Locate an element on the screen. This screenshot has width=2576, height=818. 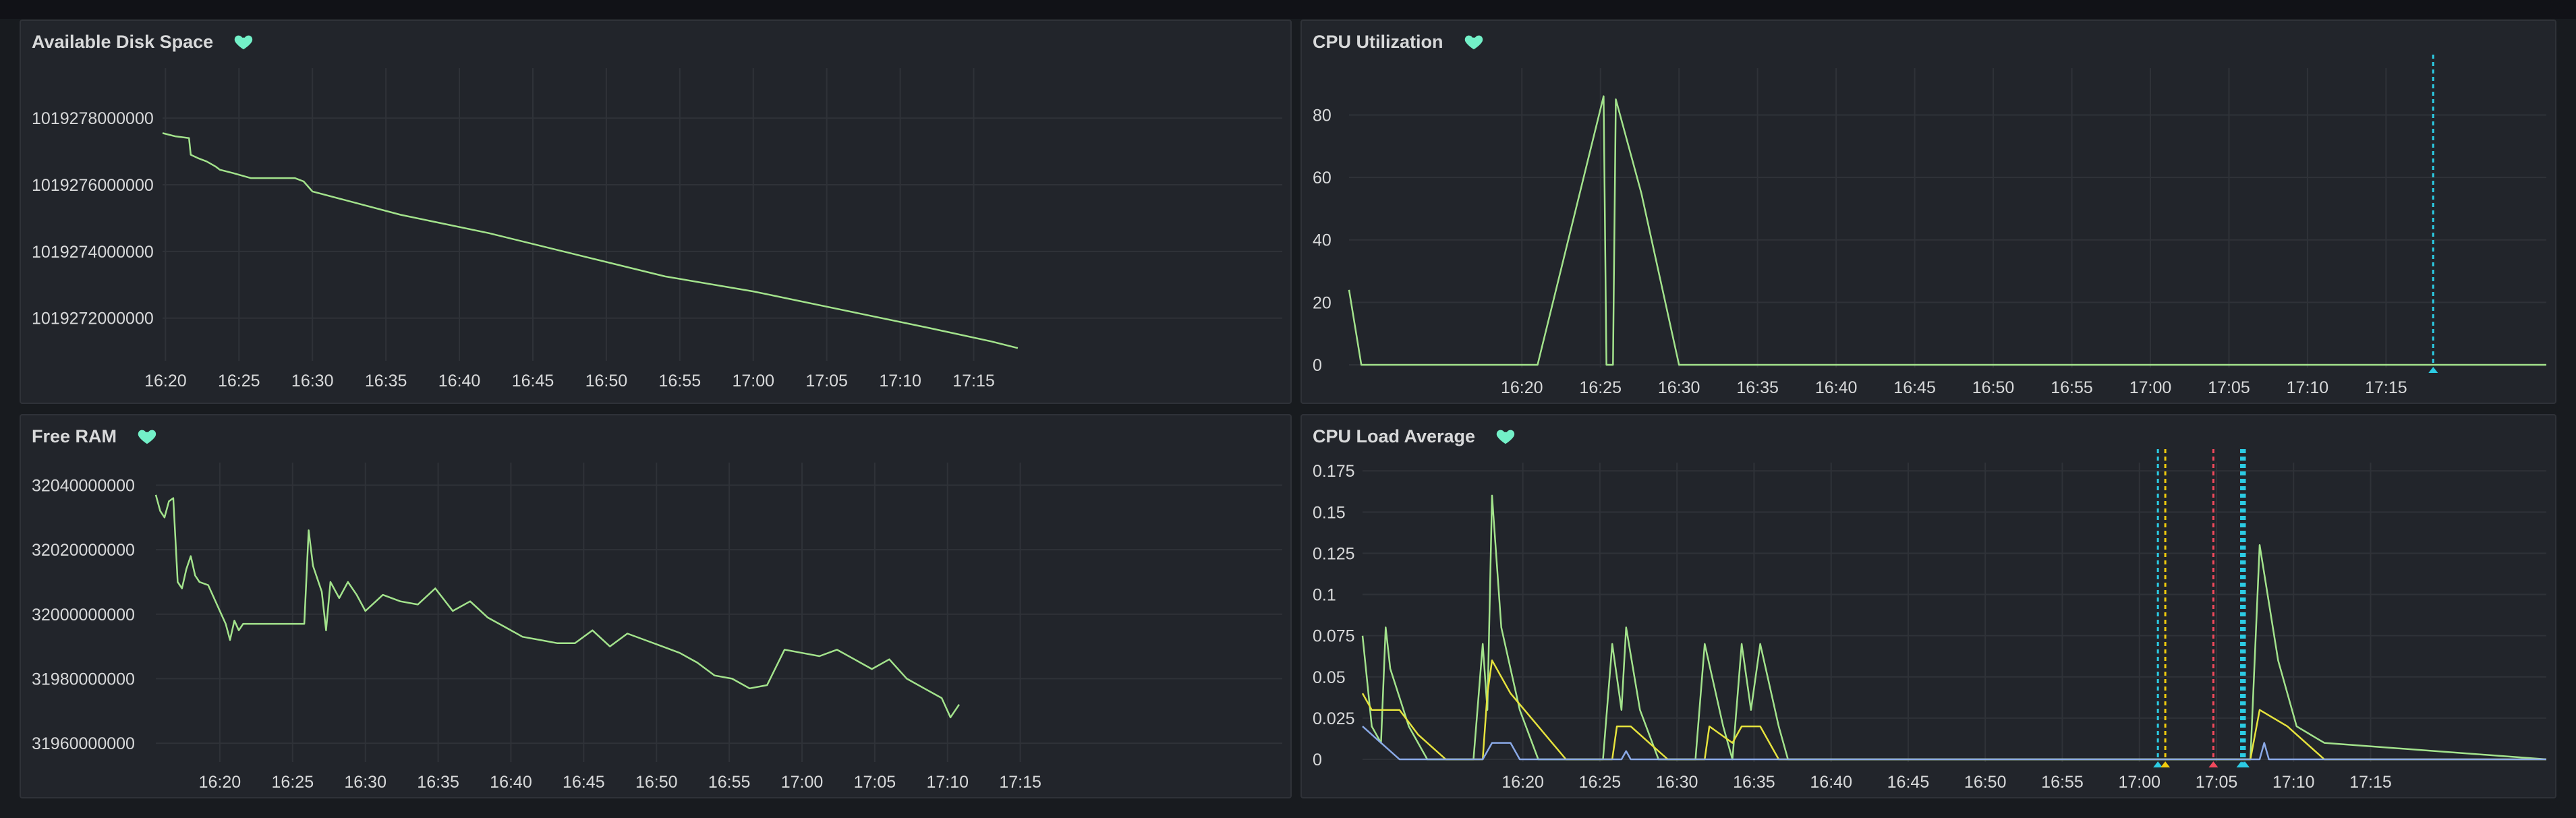
disk-space-title: Available Disk Space is located at coordinates (123, 41).